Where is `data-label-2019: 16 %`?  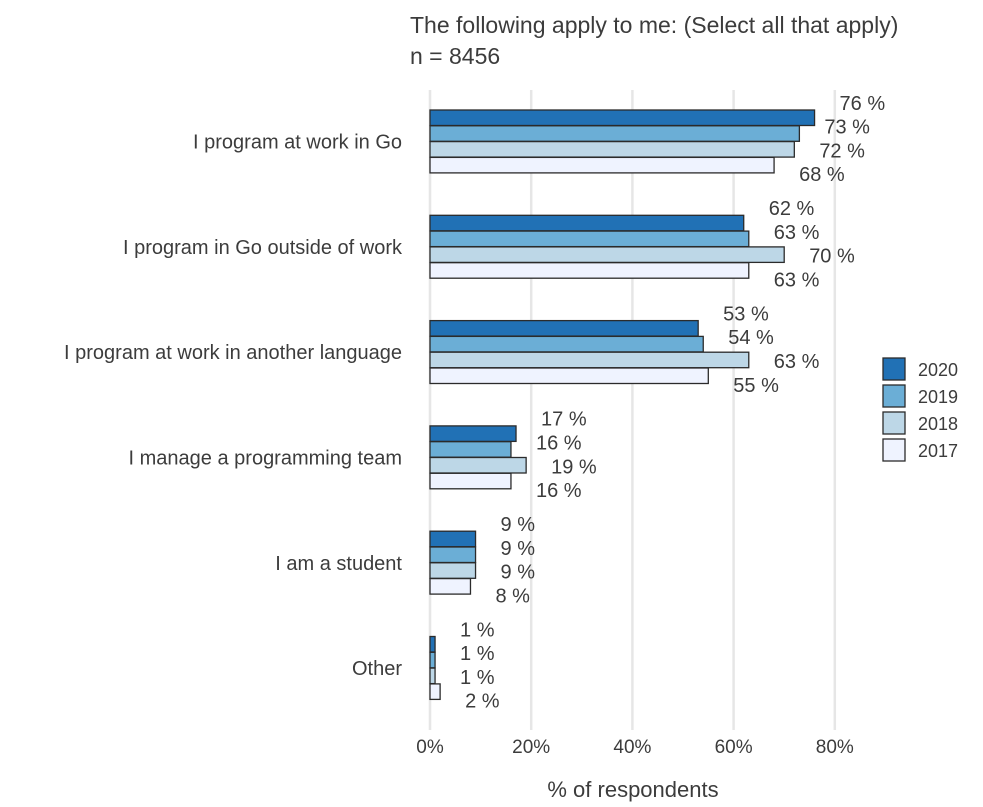
data-label-2019: 16 % is located at coordinates (559, 443).